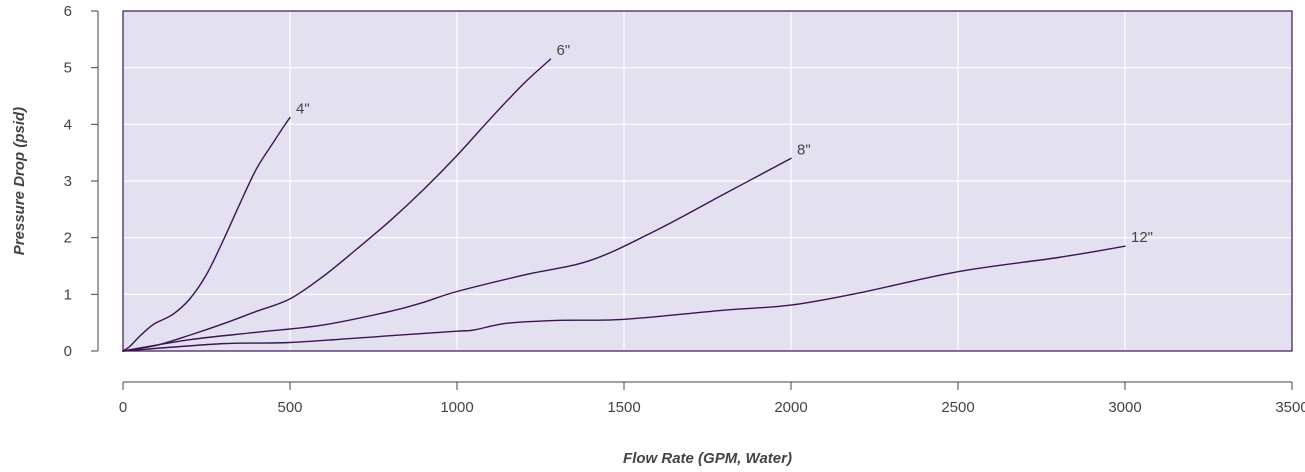 The width and height of the screenshot is (1305, 472). I want to click on series-label-2: 6", so click(564, 50).